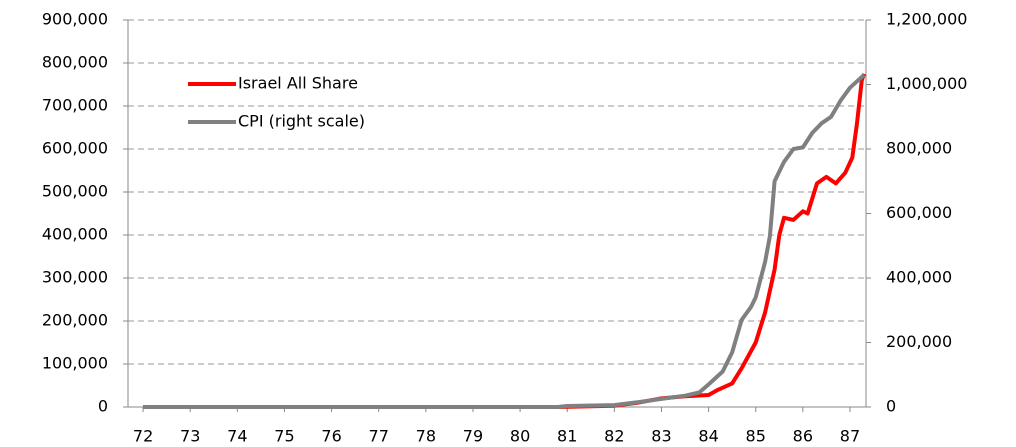 Image resolution: width=1016 pixels, height=447 pixels. I want to click on y-tick-label: 800,000, so click(75, 62).